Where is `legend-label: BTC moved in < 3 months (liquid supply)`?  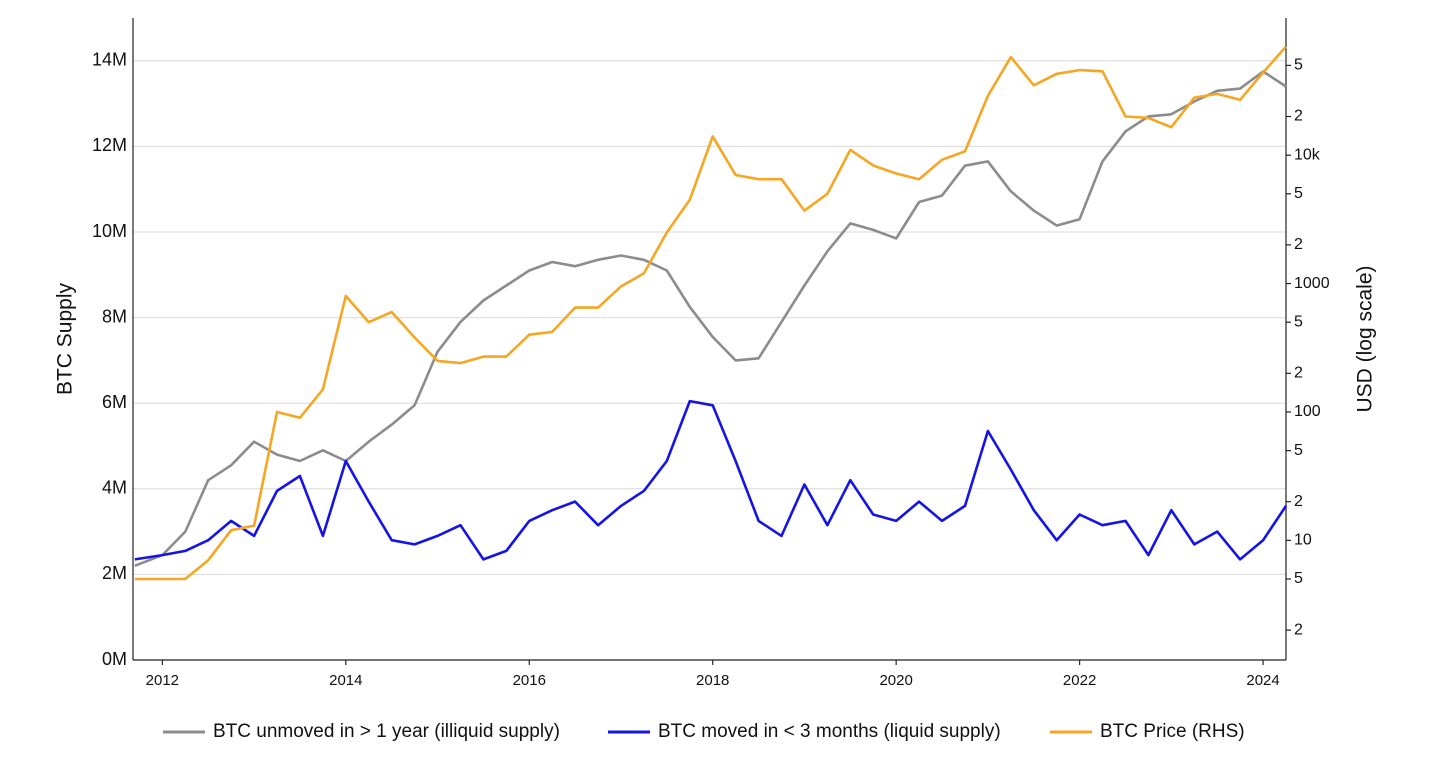 legend-label: BTC moved in < 3 months (liquid supply) is located at coordinates (829, 731).